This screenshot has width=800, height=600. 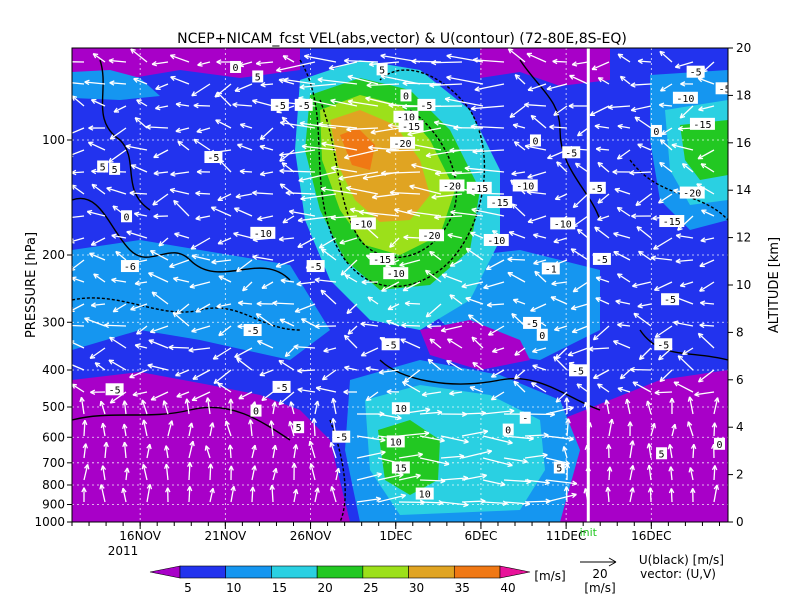 I want to click on contour-label: 10, so click(x=401, y=409).